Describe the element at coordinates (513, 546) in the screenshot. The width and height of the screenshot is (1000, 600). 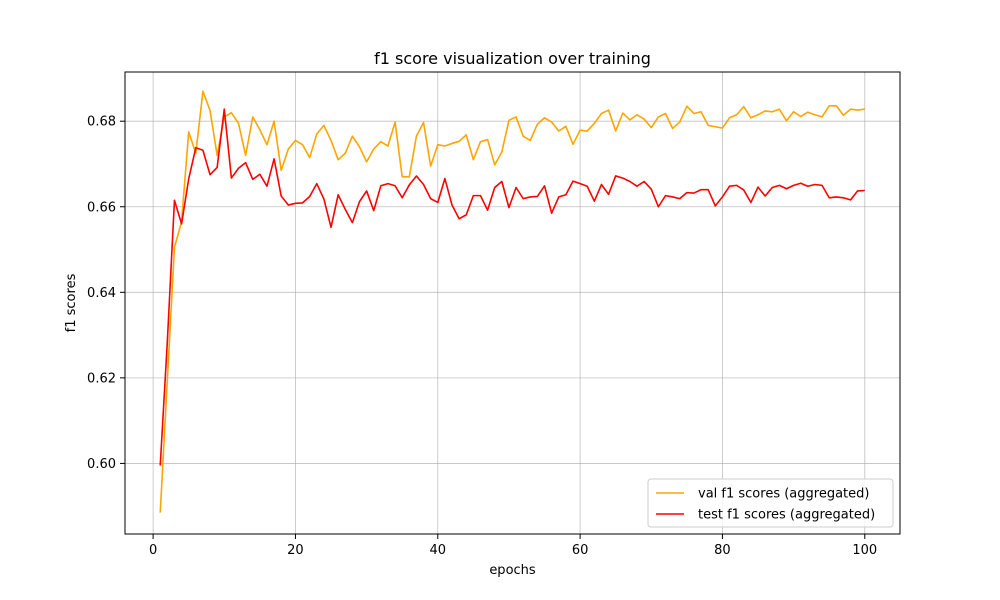
I see `x-ticks: 0 20 40 60 80 100` at that location.